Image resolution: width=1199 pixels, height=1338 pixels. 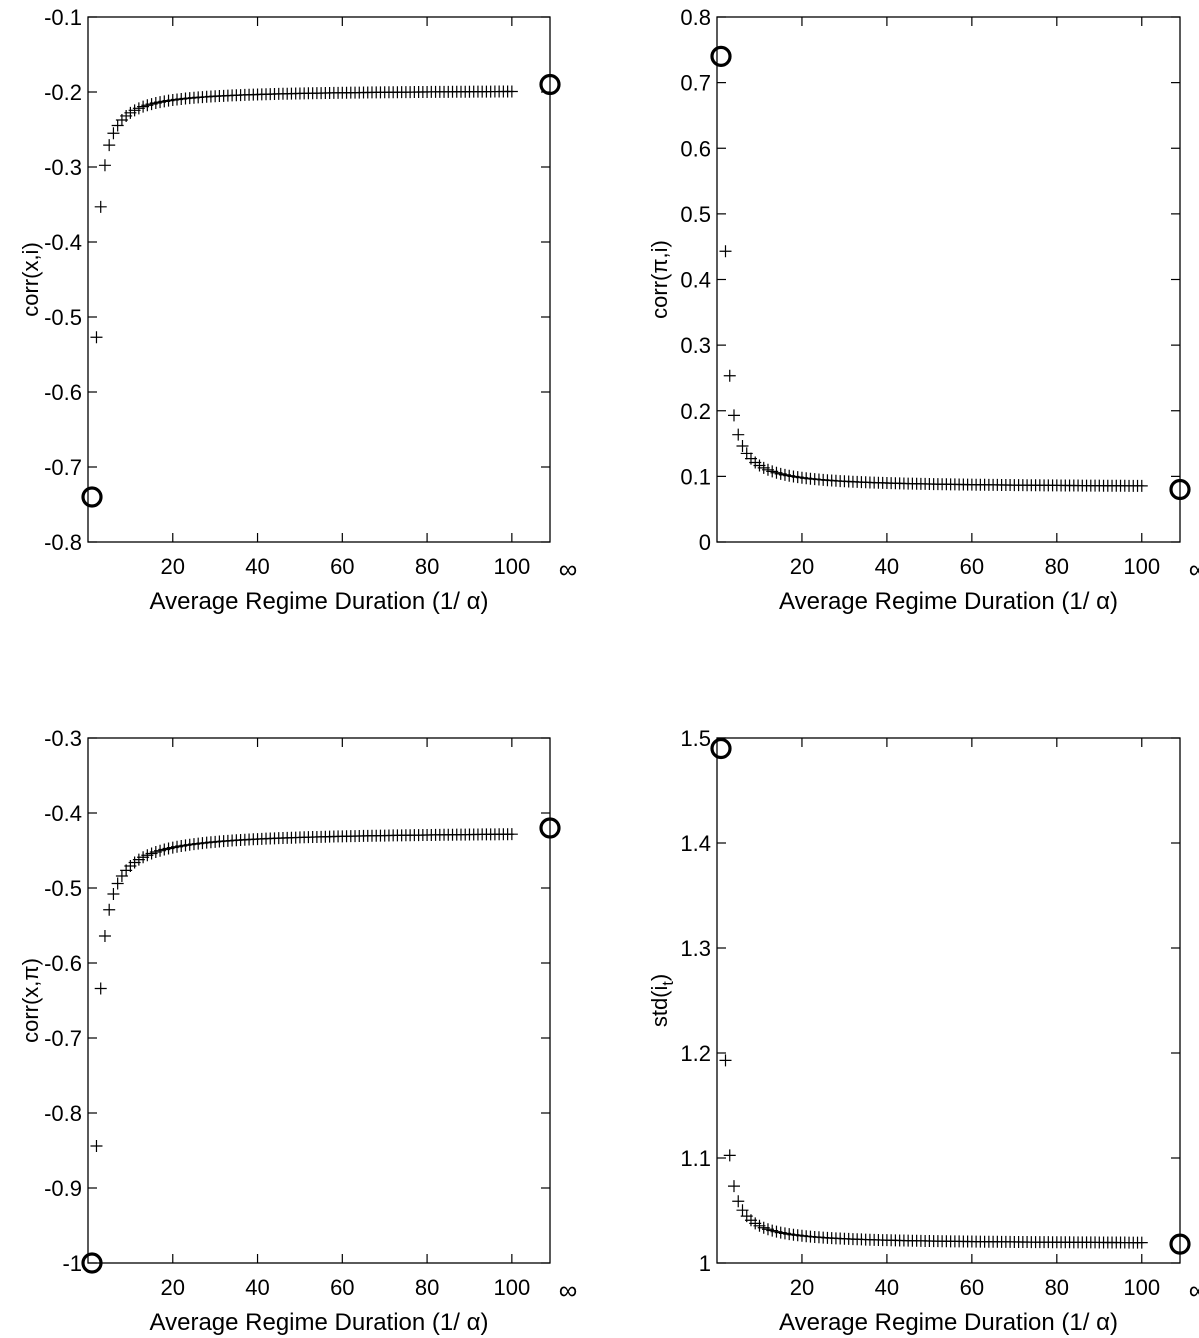 What do you see at coordinates (695, 83) in the screenshot?
I see `y-tick-label: 0.7` at bounding box center [695, 83].